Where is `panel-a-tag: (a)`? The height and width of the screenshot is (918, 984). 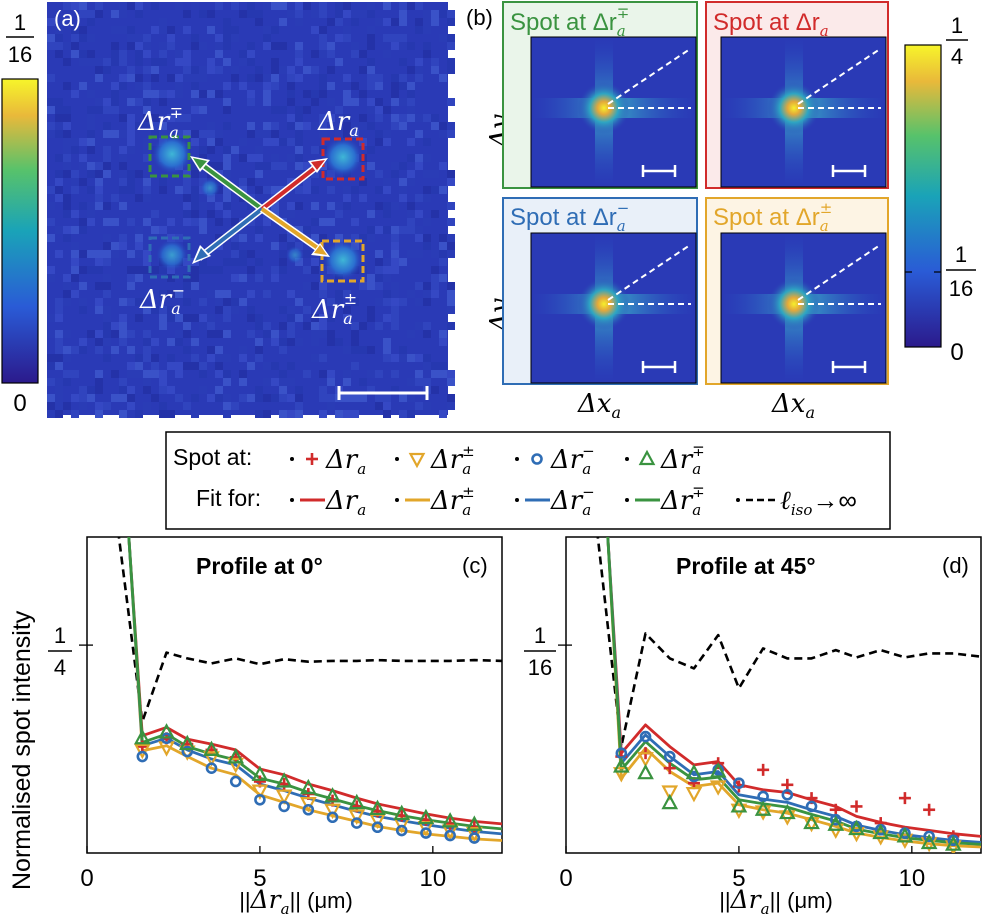 panel-a-tag: (a) is located at coordinates (67, 18).